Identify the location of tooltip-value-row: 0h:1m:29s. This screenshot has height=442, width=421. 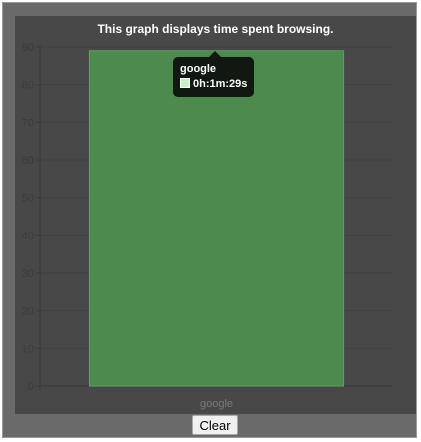
(213, 84).